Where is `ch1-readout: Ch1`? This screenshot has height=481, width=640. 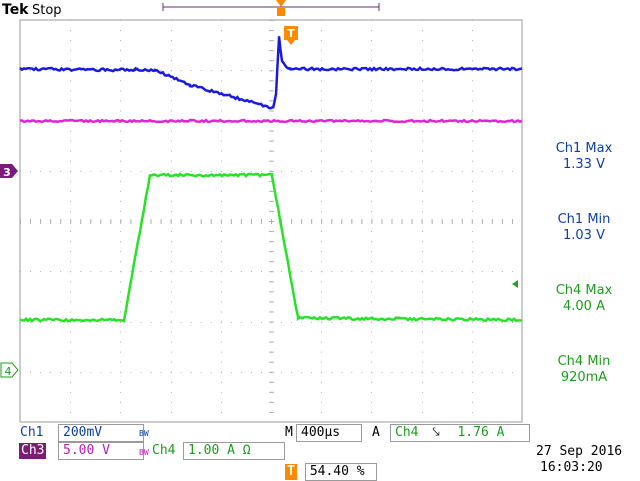 ch1-readout: Ch1 is located at coordinates (31, 433).